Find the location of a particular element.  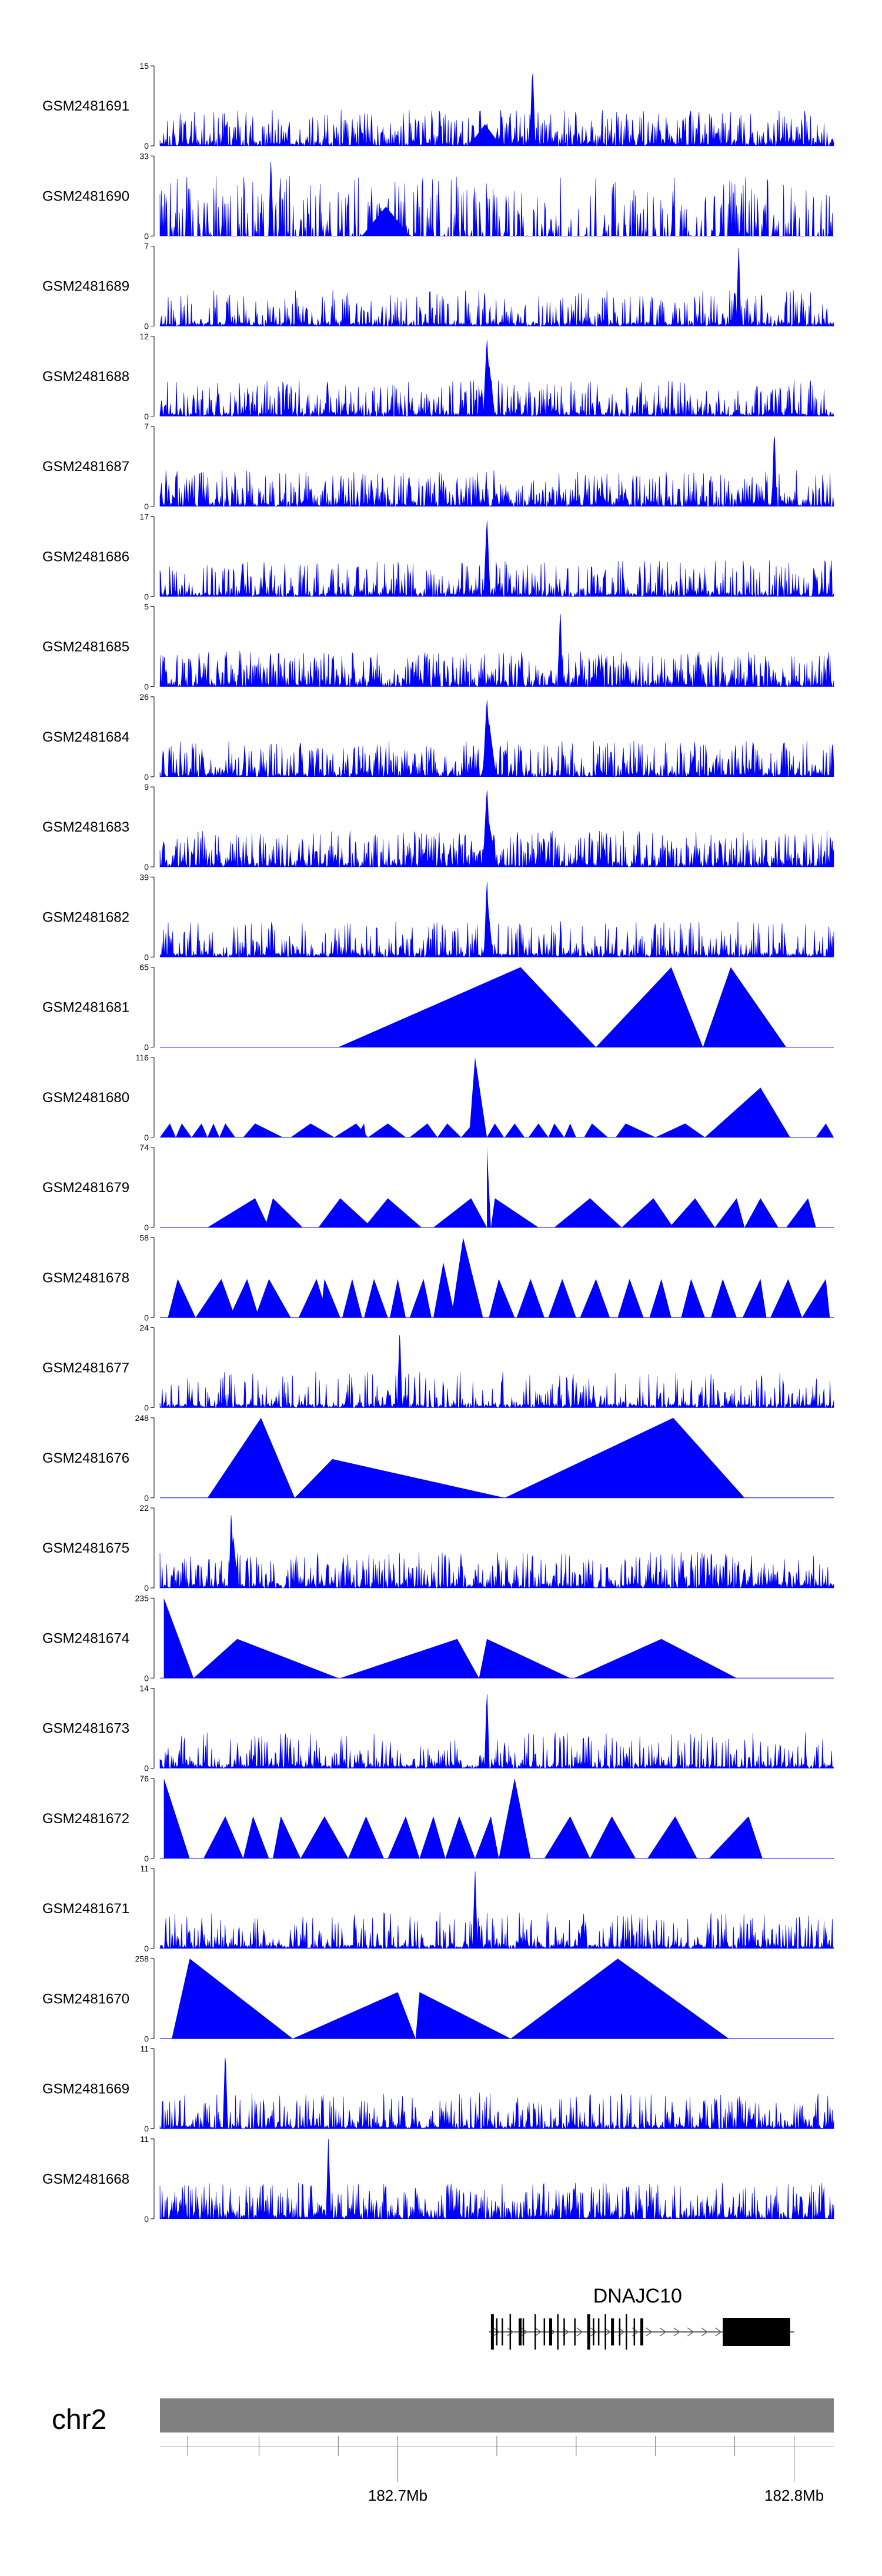

track-GSM2481675: GSM2481675 22 0 is located at coordinates (438, 1548).